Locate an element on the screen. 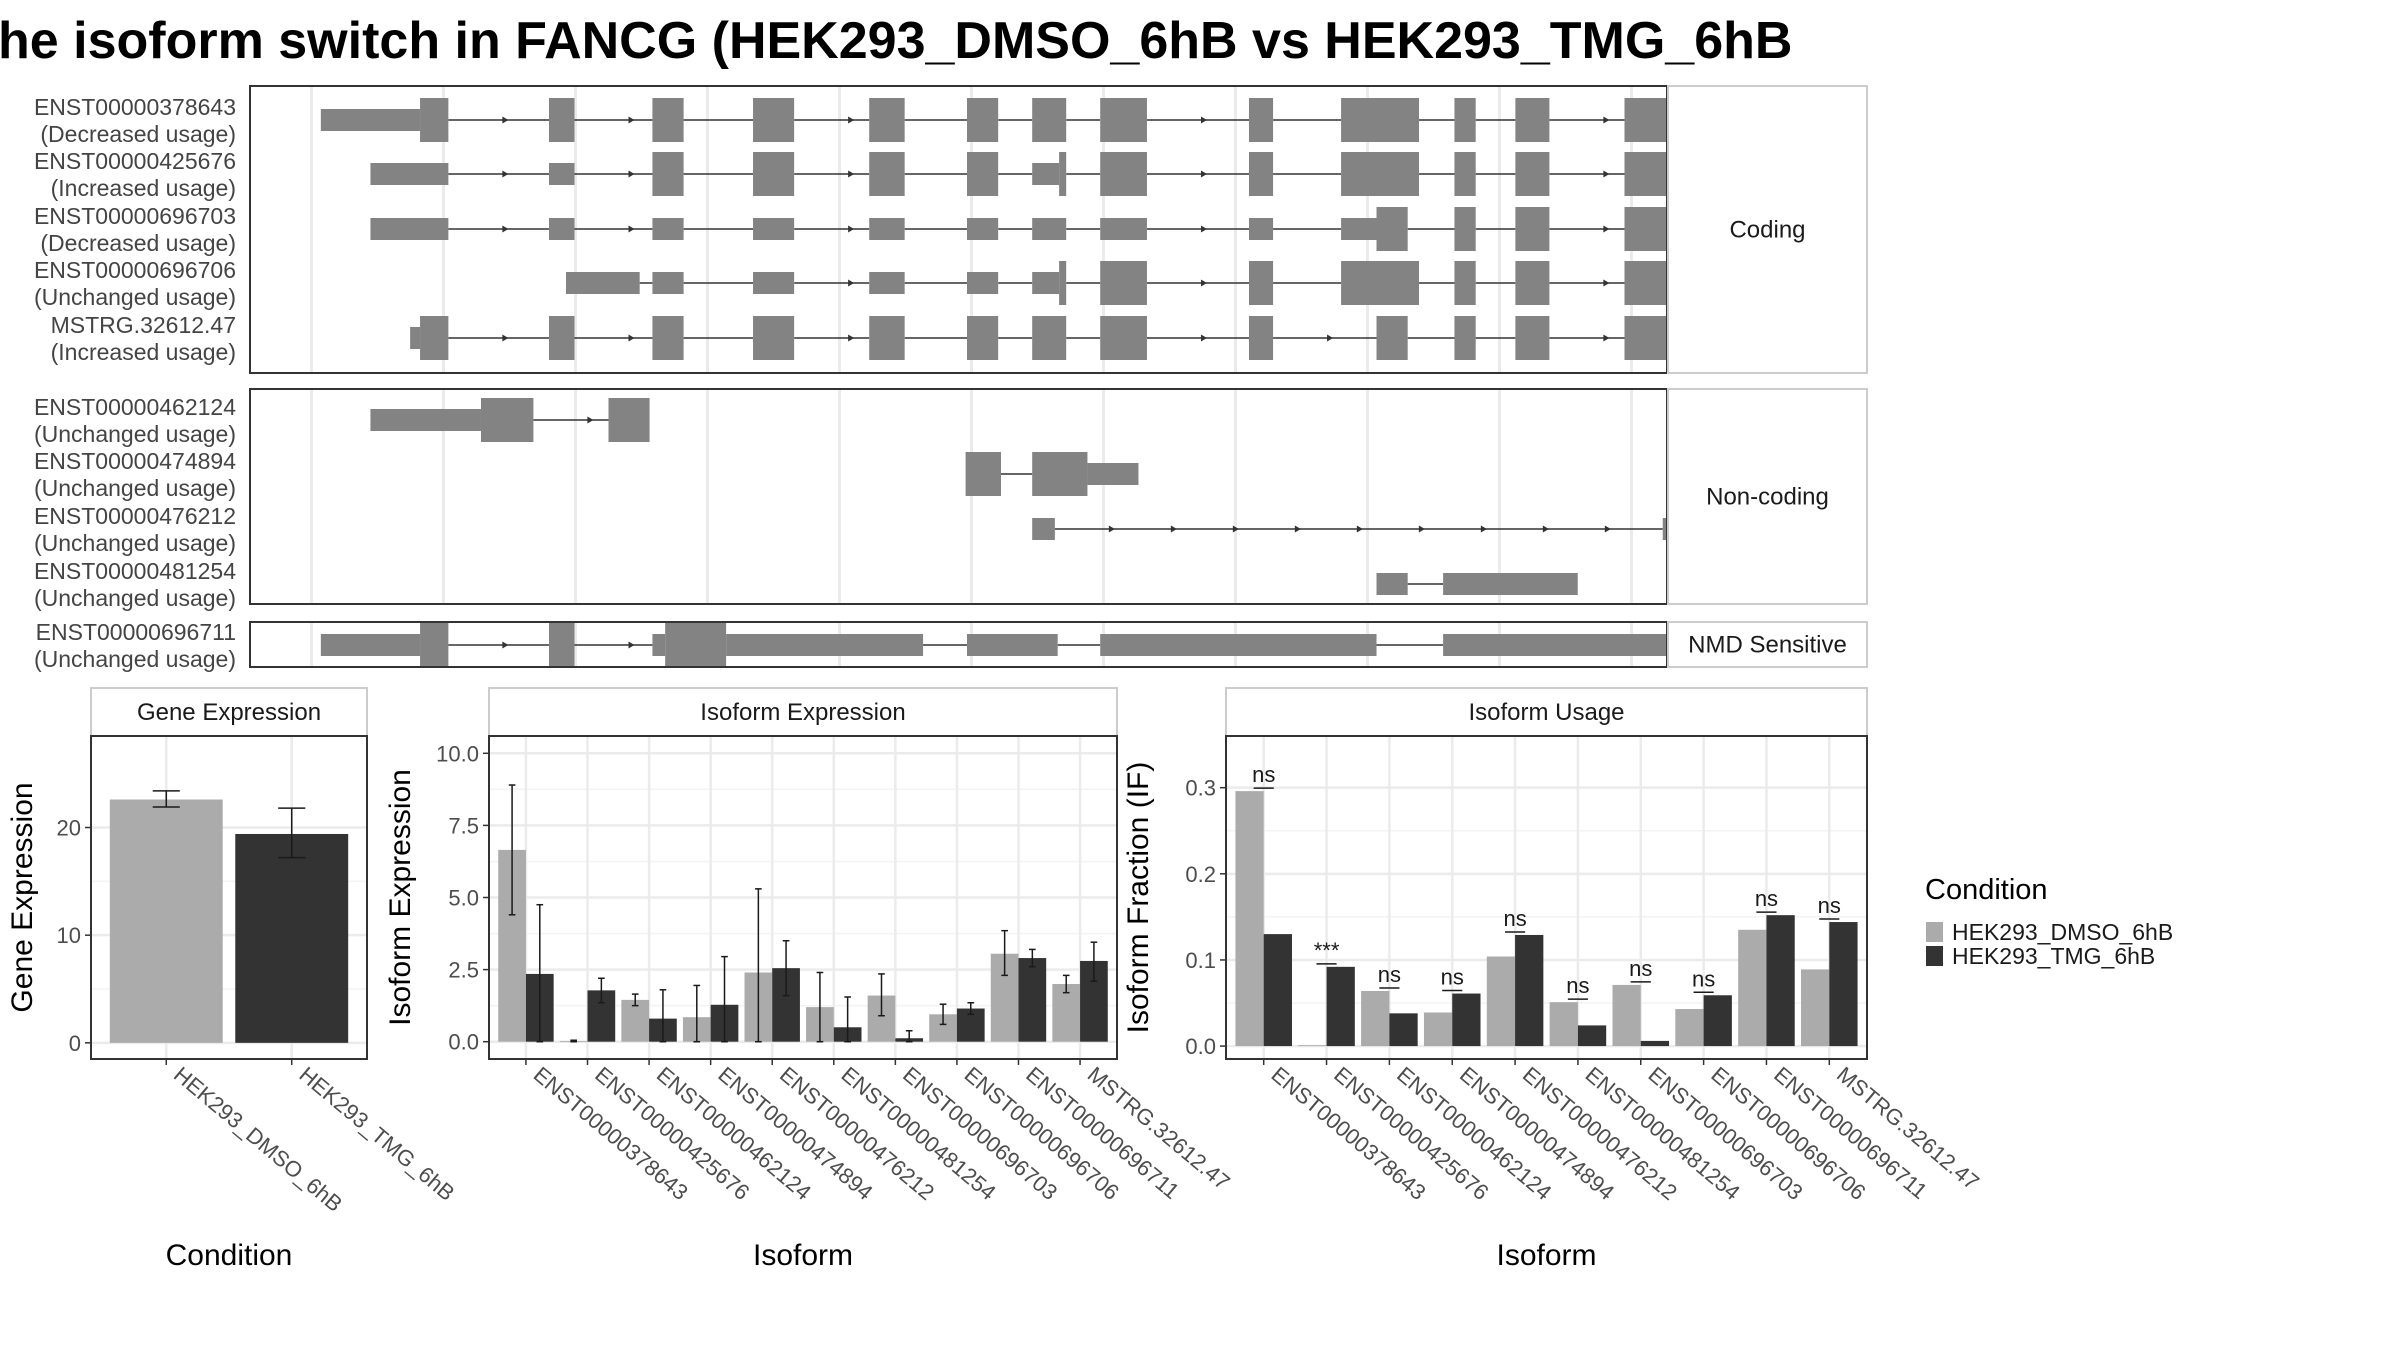 Image resolution: width=2400 pixels, height=1350 pixels. y-tick-label: 7.5 is located at coordinates (463, 825).